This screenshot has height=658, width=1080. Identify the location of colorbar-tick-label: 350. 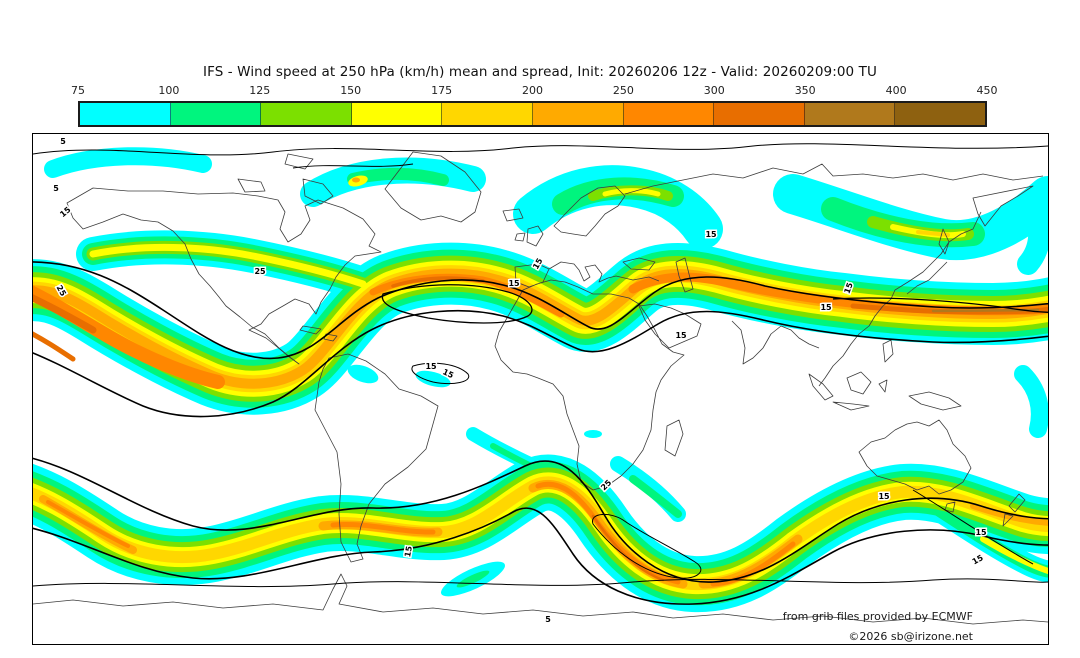
(805, 90).